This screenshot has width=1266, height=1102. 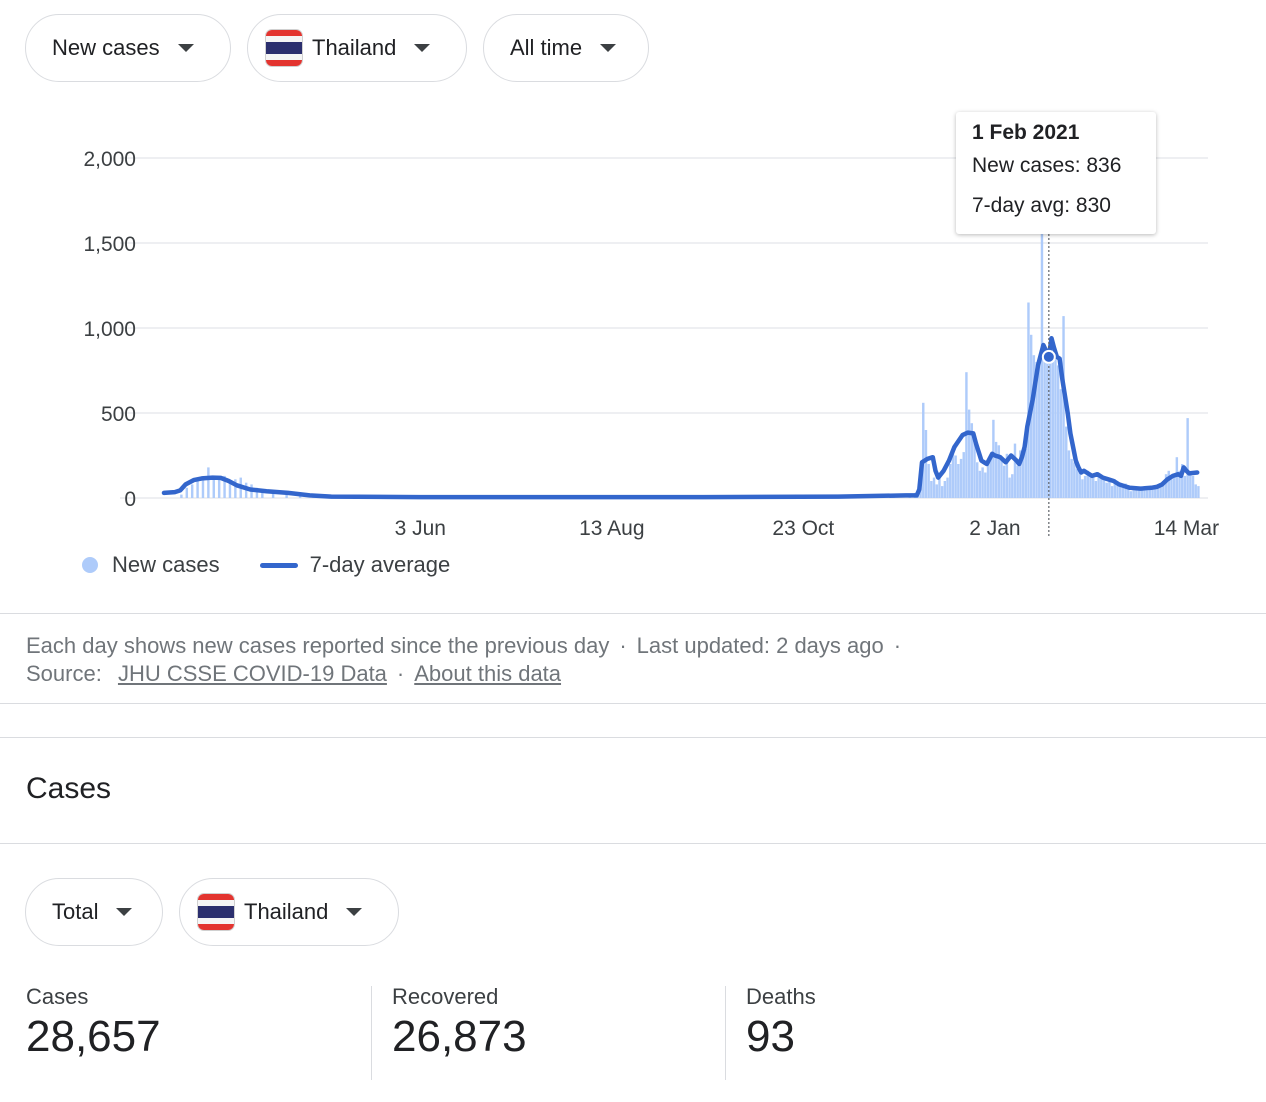 I want to click on range-select-label: All time, so click(x=546, y=47).